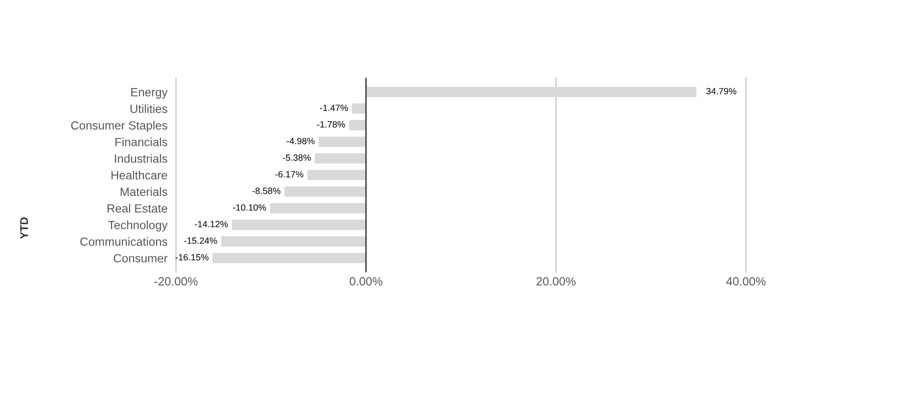 This screenshot has height=396, width=921. I want to click on data-label: -1.47%, so click(334, 107).